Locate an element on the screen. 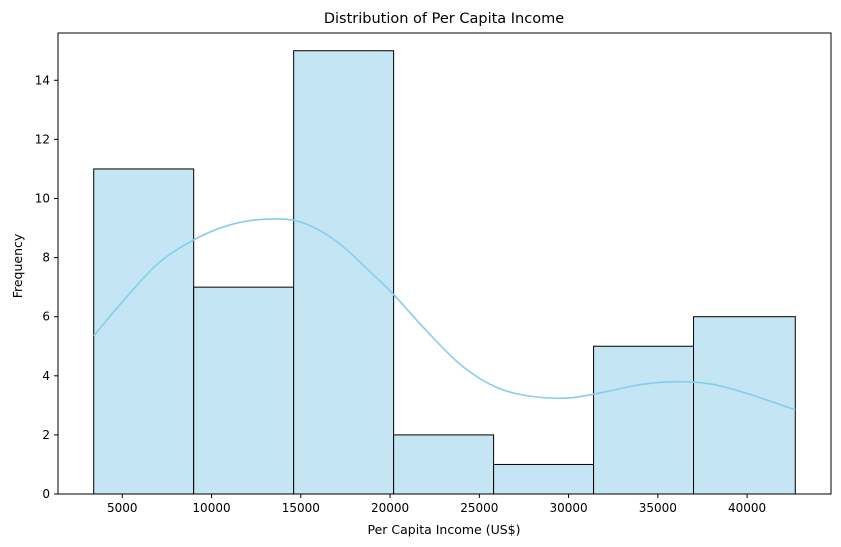  y-tick-label: 12 is located at coordinates (42, 139).